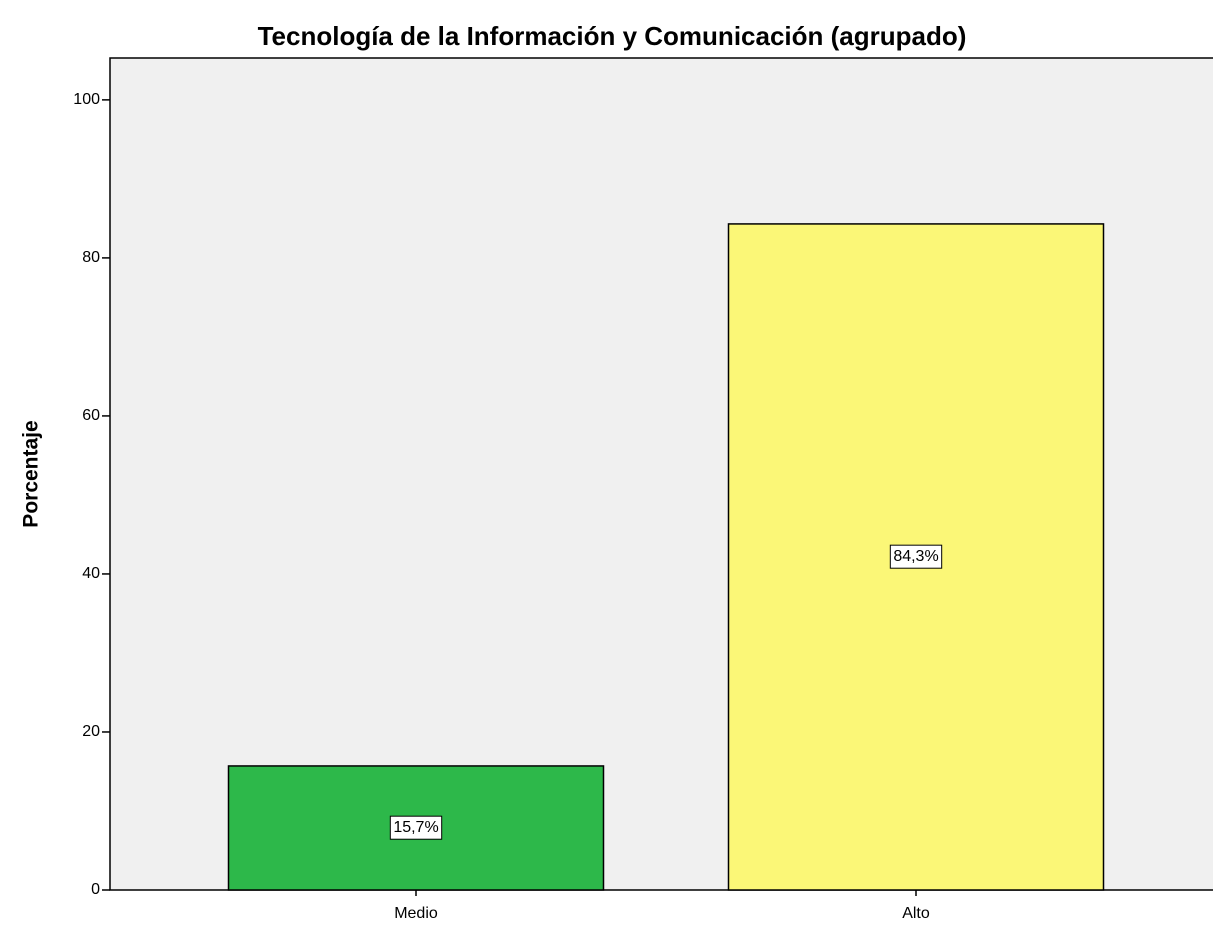 This screenshot has height=925, width=1213. Describe the element at coordinates (916, 913) in the screenshot. I see `x-tick-label: Alto` at that location.